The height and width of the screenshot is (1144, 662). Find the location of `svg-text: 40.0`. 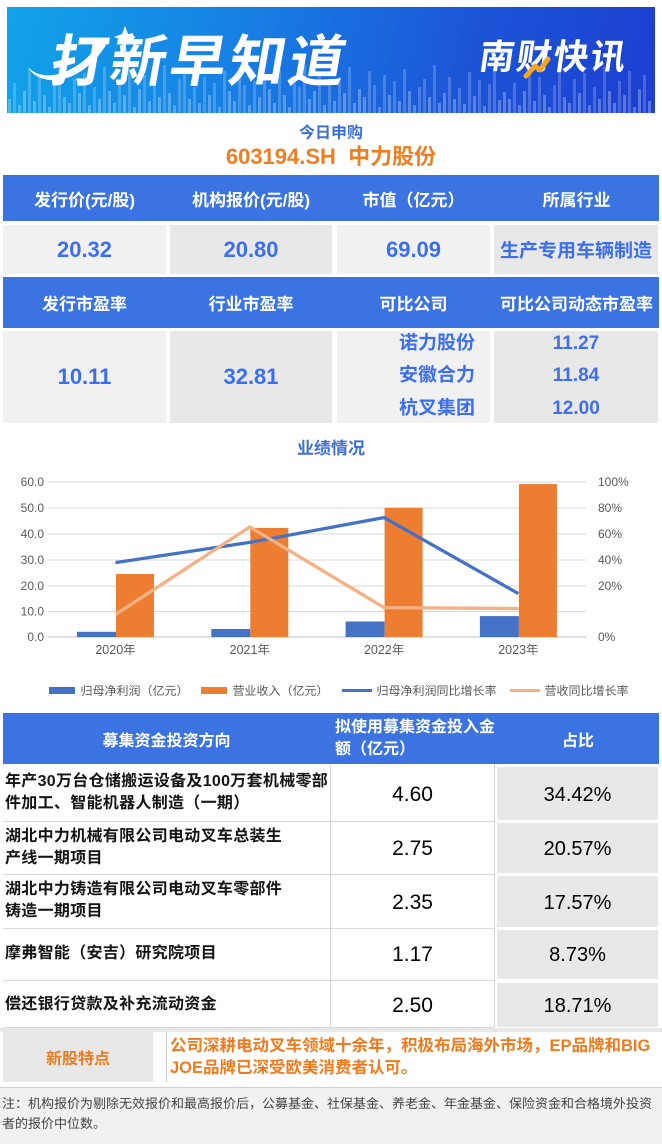

svg-text: 40.0 is located at coordinates (33, 534).